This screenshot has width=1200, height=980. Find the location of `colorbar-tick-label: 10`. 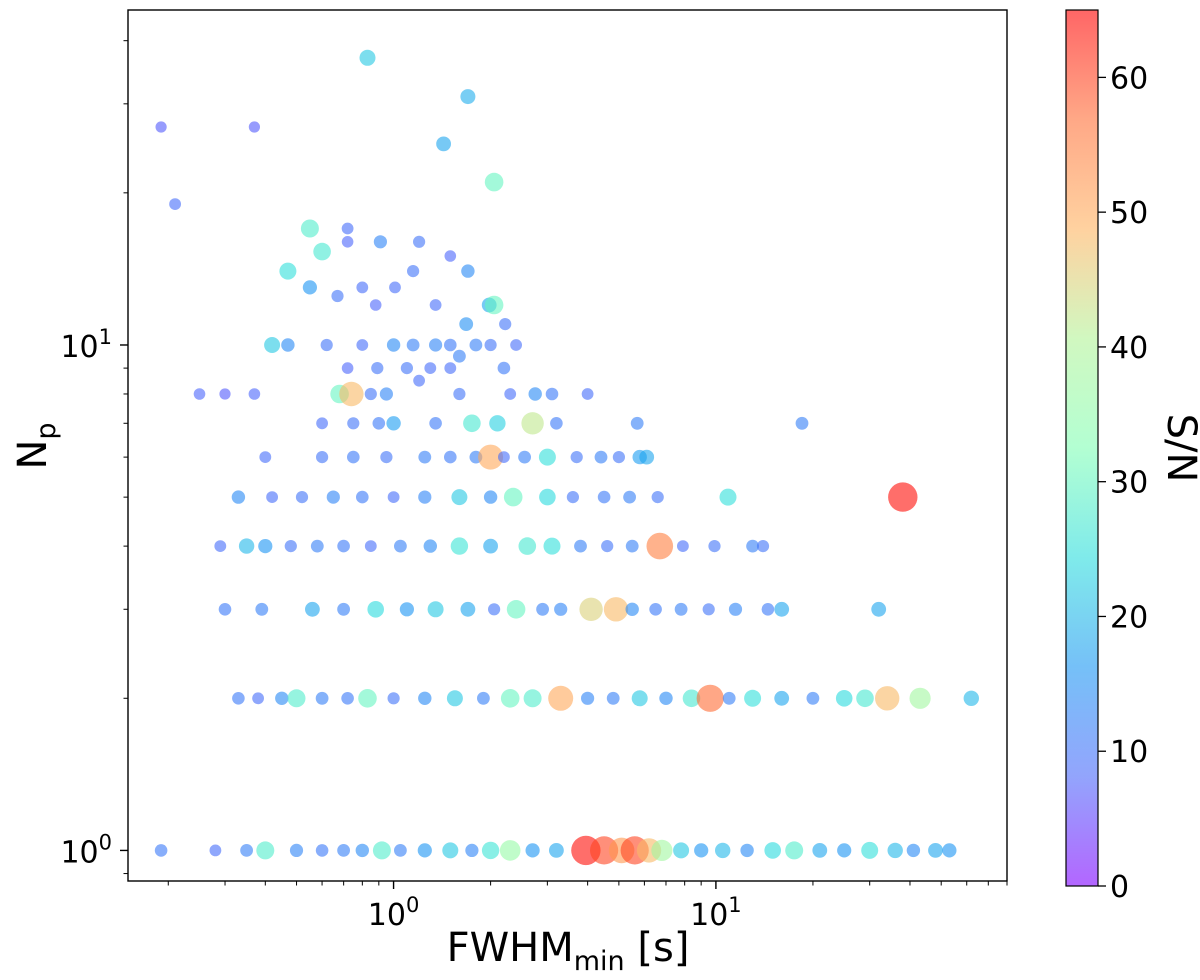

colorbar-tick-label: 10 is located at coordinates (1129, 752).